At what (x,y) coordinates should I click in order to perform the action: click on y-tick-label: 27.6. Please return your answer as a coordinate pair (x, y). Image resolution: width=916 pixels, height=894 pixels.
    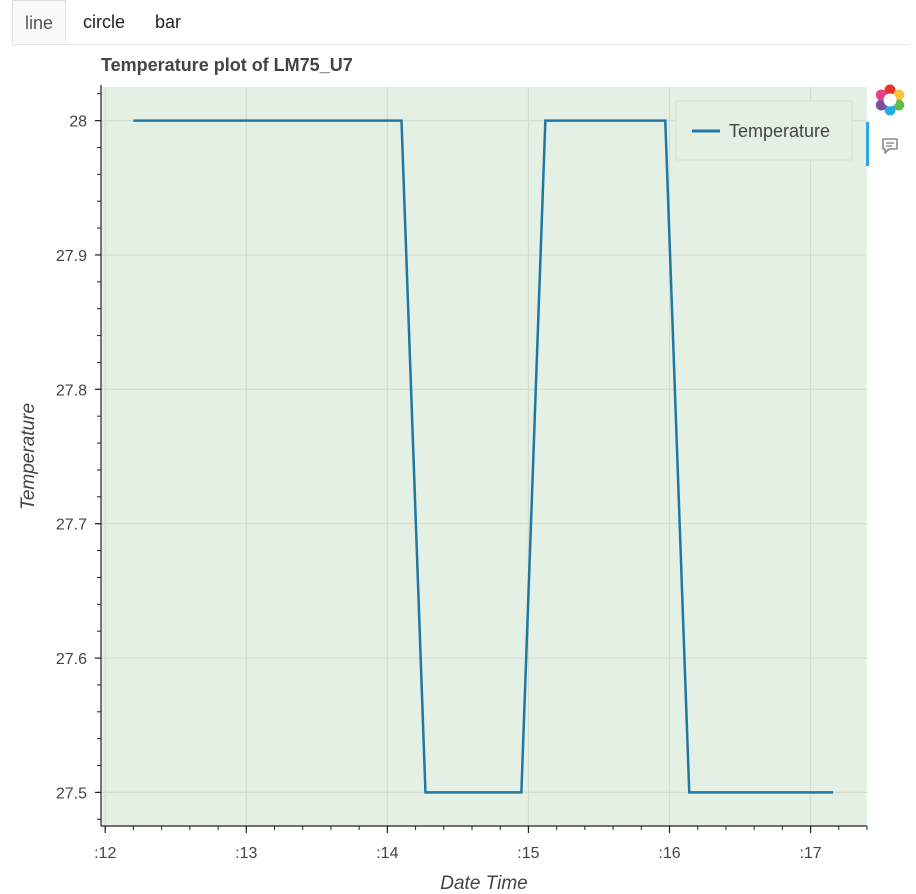
    Looking at the image, I should click on (71, 659).